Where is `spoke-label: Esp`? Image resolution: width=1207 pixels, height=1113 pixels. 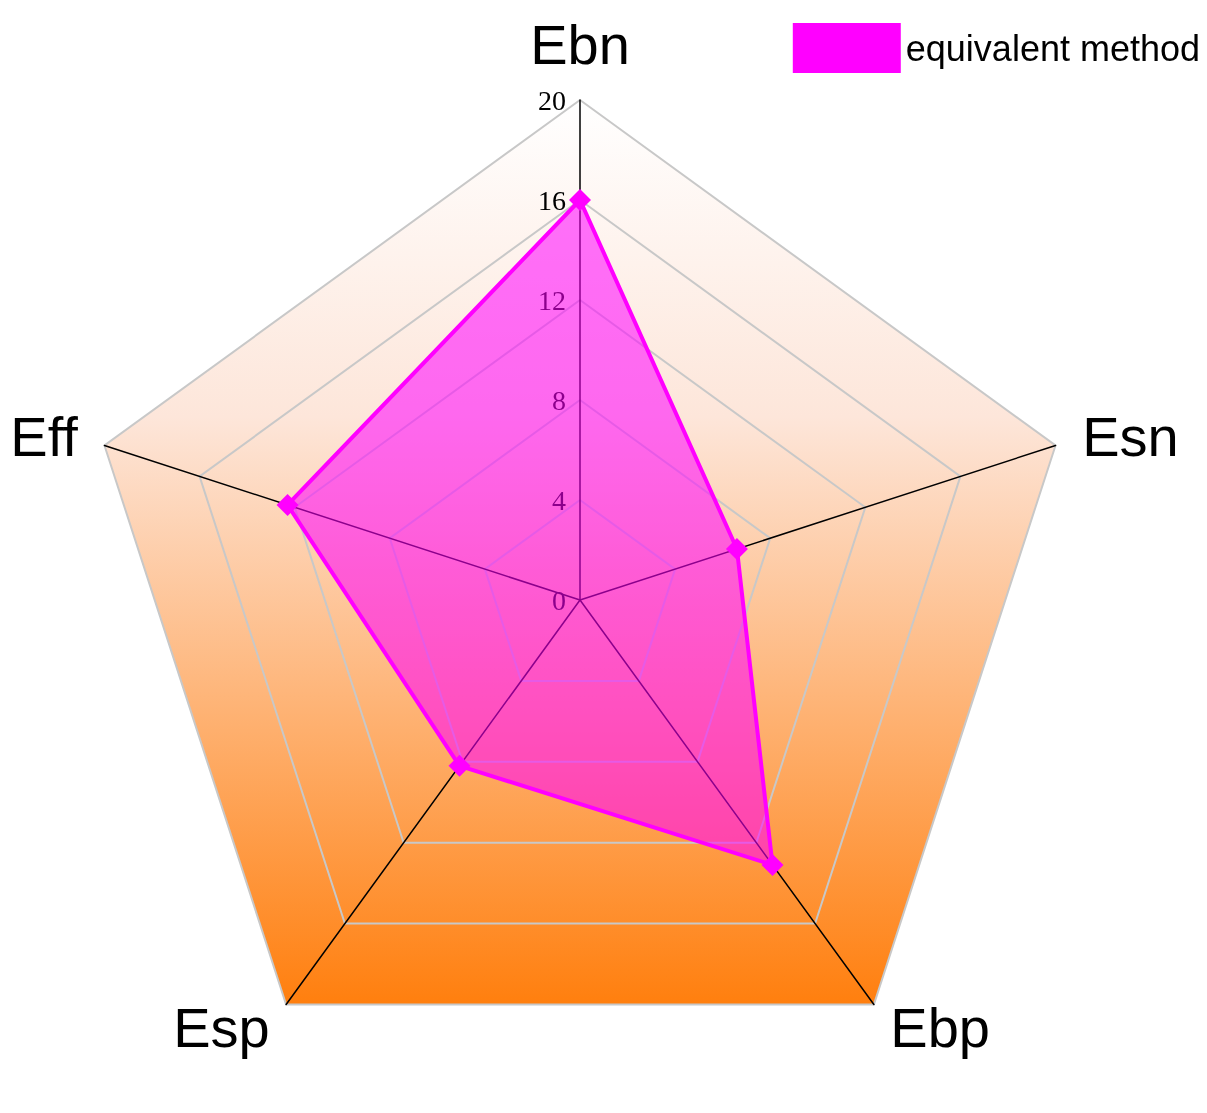 spoke-label: Esp is located at coordinates (221, 1027).